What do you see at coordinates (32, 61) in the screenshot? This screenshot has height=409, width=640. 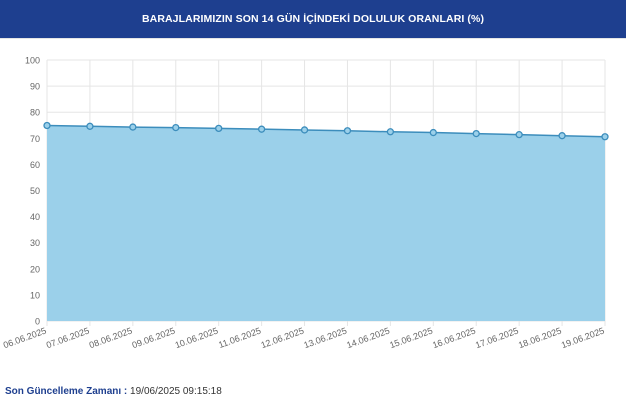 I see `y-tick-label: 100` at bounding box center [32, 61].